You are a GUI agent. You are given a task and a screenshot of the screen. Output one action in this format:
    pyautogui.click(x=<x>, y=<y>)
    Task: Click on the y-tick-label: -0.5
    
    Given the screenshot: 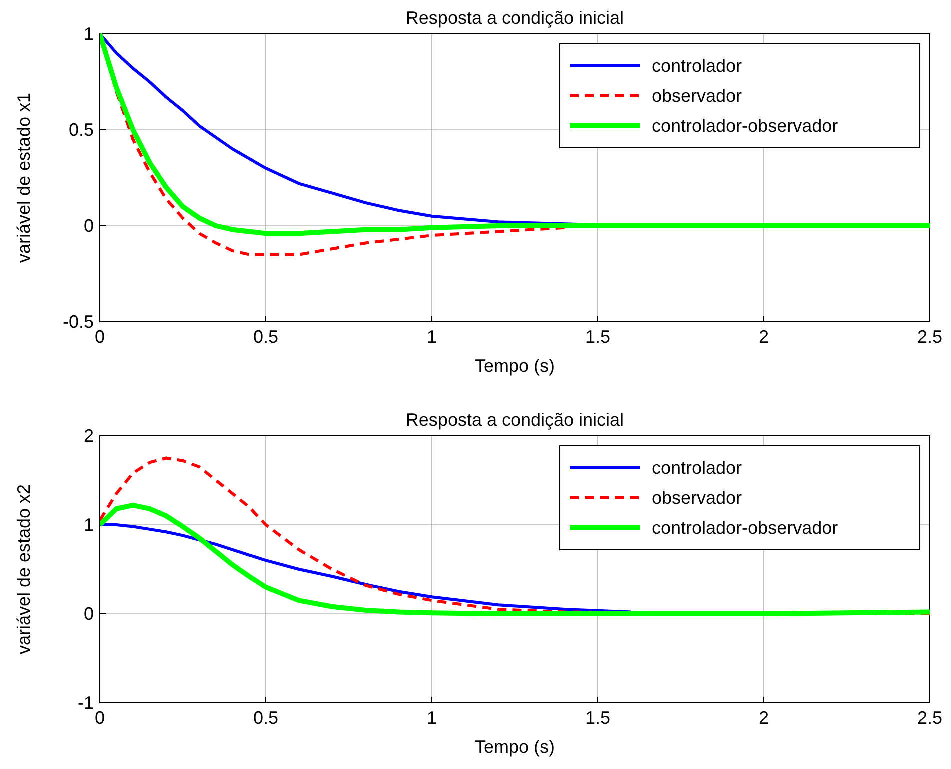 What is the action you would take?
    pyautogui.click(x=78, y=322)
    